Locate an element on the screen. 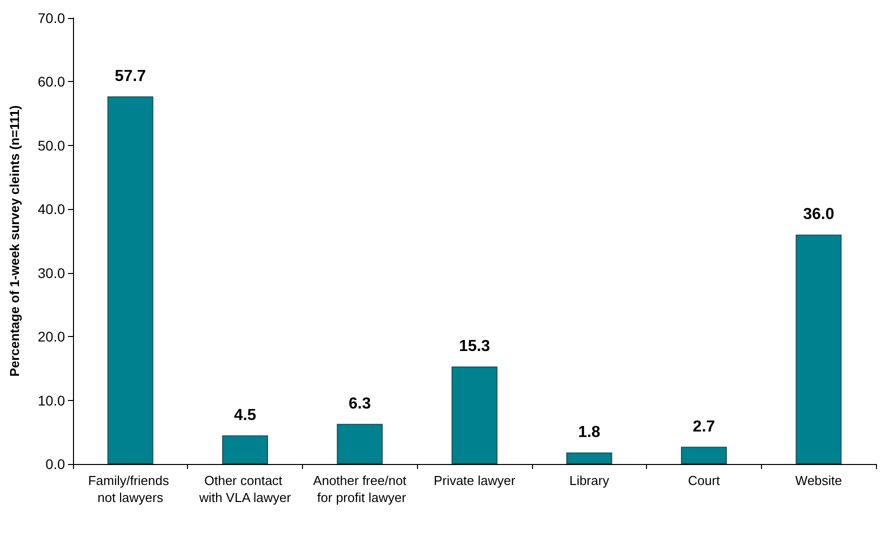  y-tick-label: 70.0 is located at coordinates (52, 18).